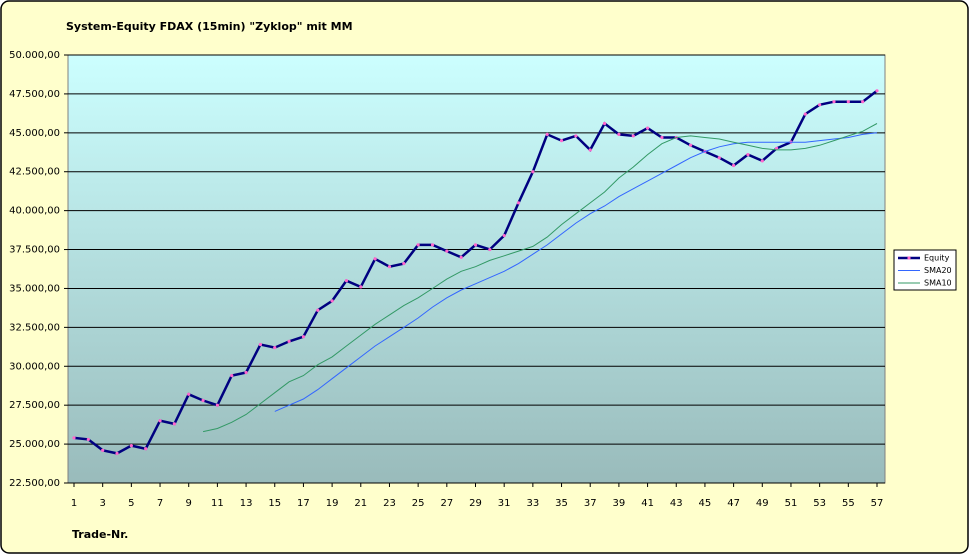 This screenshot has height=560, width=971. I want to click on x-tick-label: 9, so click(189, 503).